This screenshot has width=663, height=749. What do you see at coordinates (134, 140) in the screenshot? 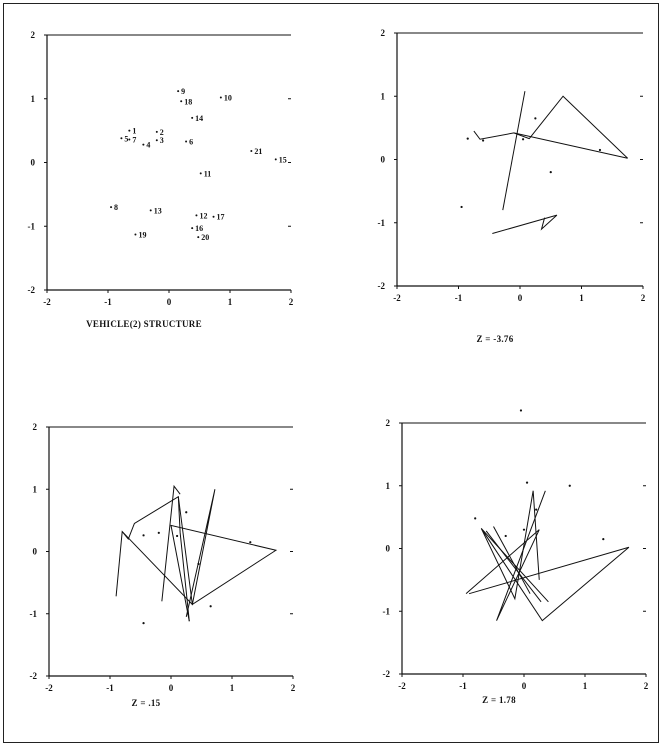
I see `data-point-label-7: 7` at bounding box center [134, 140].